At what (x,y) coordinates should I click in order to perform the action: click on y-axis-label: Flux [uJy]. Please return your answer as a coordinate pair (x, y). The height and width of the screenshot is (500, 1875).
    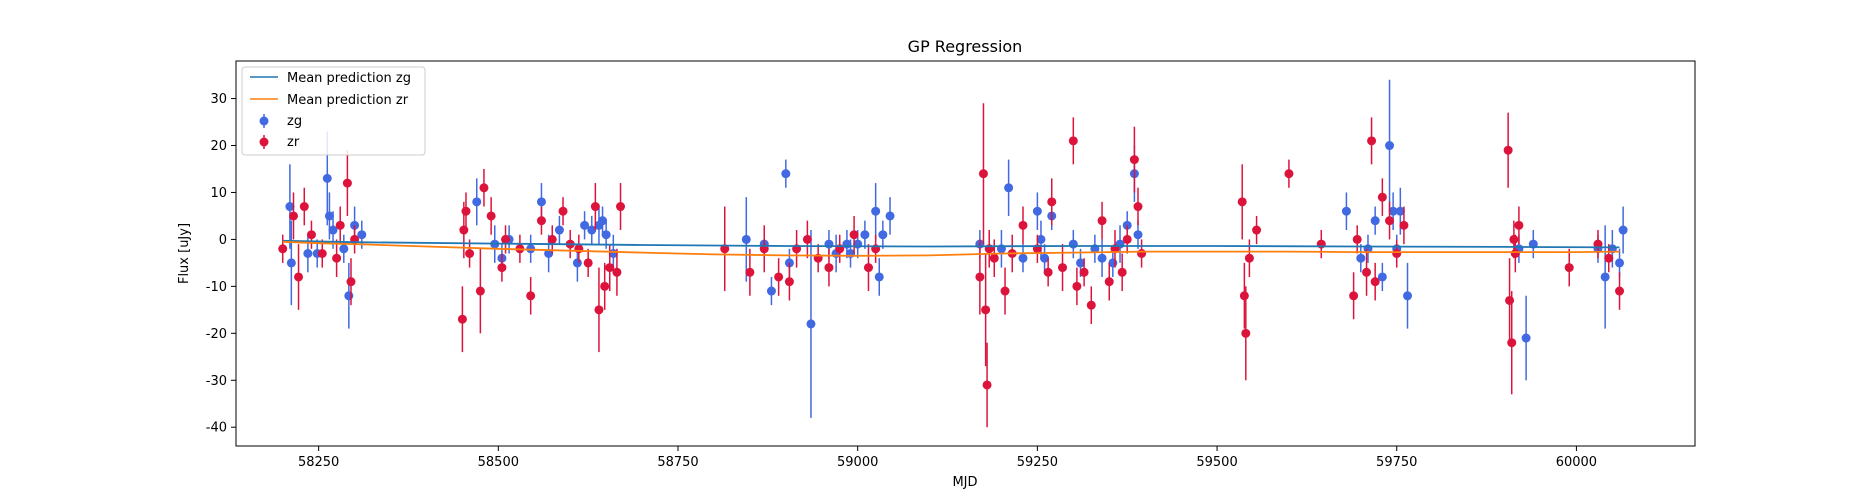
    Looking at the image, I should click on (184, 253).